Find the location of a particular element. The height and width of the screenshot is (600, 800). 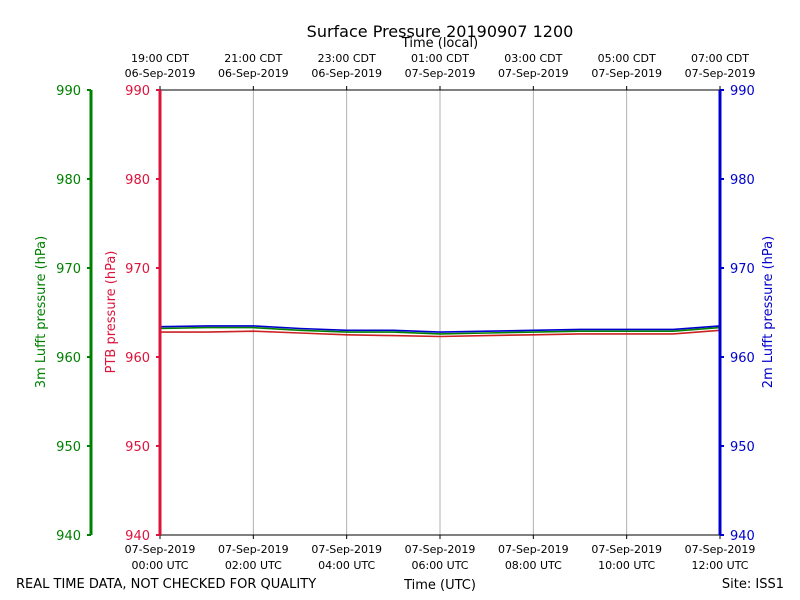

x-tick-label-time: 00:00 UTC is located at coordinates (159, 565).